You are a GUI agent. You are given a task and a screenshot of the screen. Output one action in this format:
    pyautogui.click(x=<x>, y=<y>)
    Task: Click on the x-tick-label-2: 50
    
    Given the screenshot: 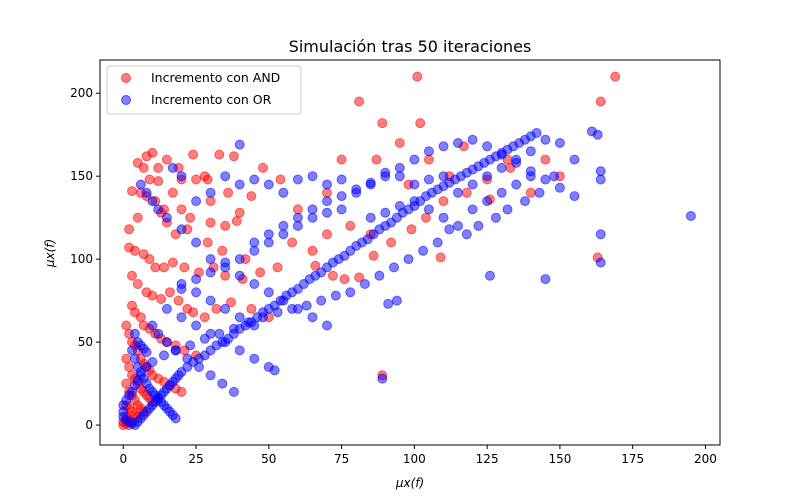 What is the action you would take?
    pyautogui.click(x=268, y=459)
    